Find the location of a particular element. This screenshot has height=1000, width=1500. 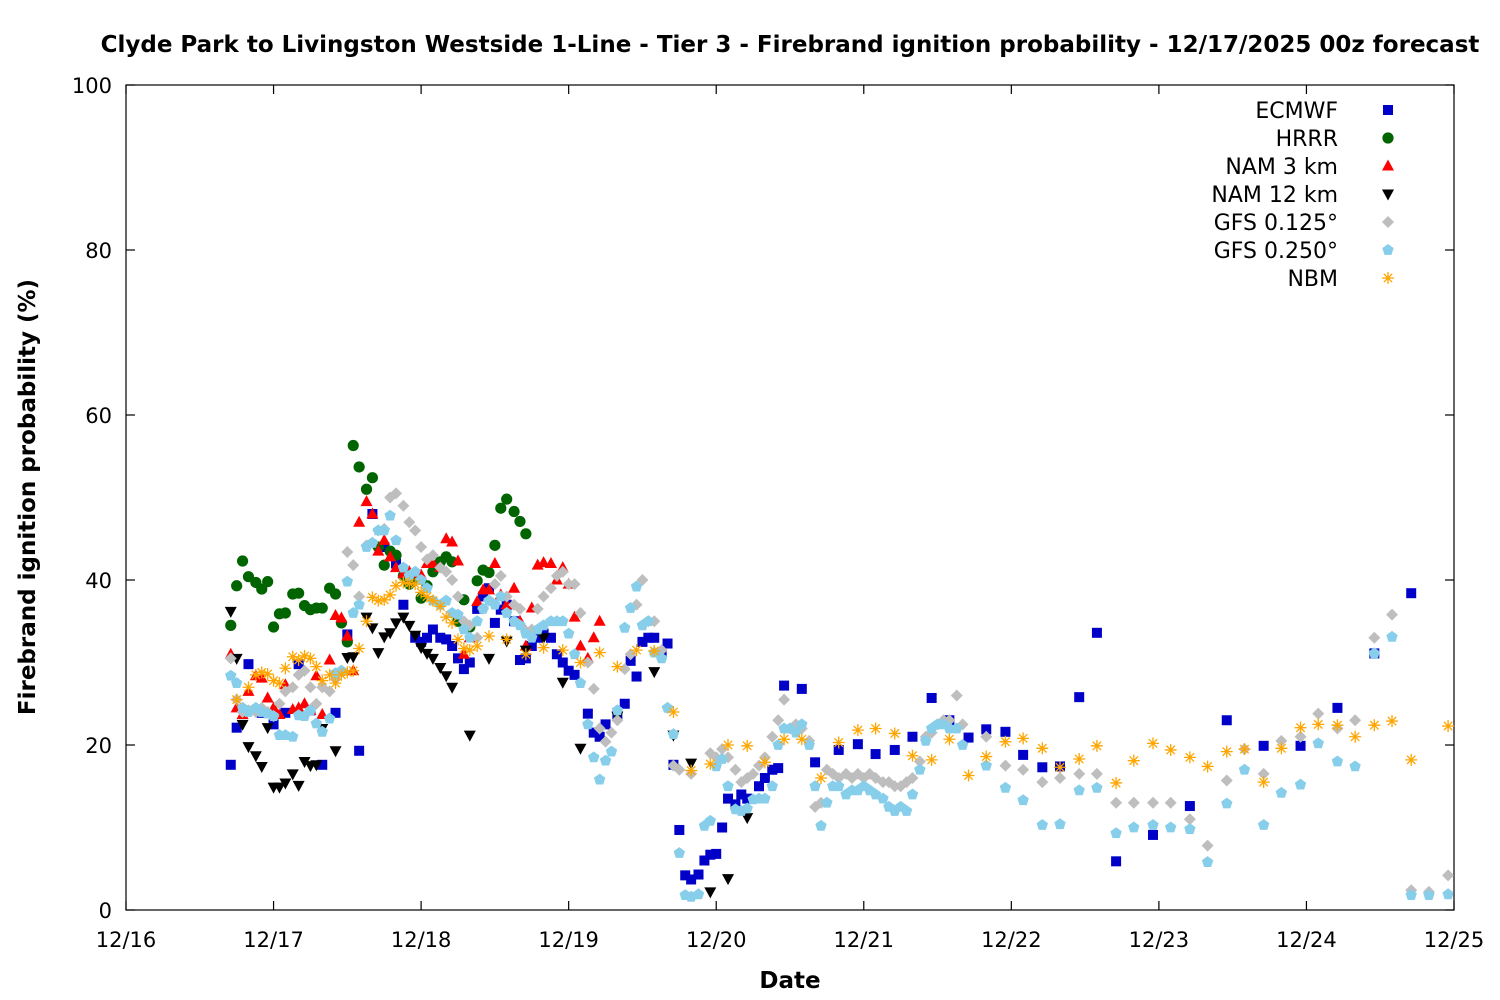

x-tick-label: 12/17 is located at coordinates (273, 940).